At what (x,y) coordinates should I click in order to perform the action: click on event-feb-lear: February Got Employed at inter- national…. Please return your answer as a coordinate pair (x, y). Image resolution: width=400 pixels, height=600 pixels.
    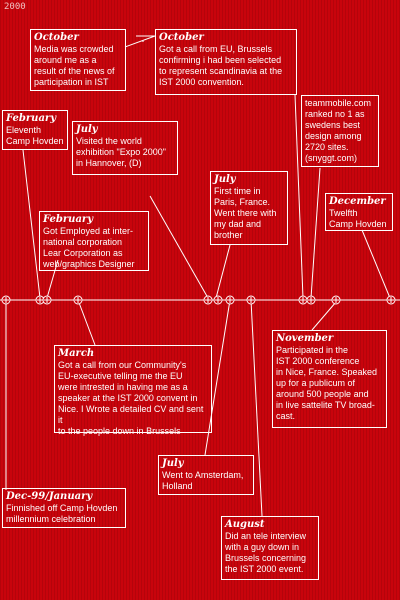
    Looking at the image, I should click on (94, 241).